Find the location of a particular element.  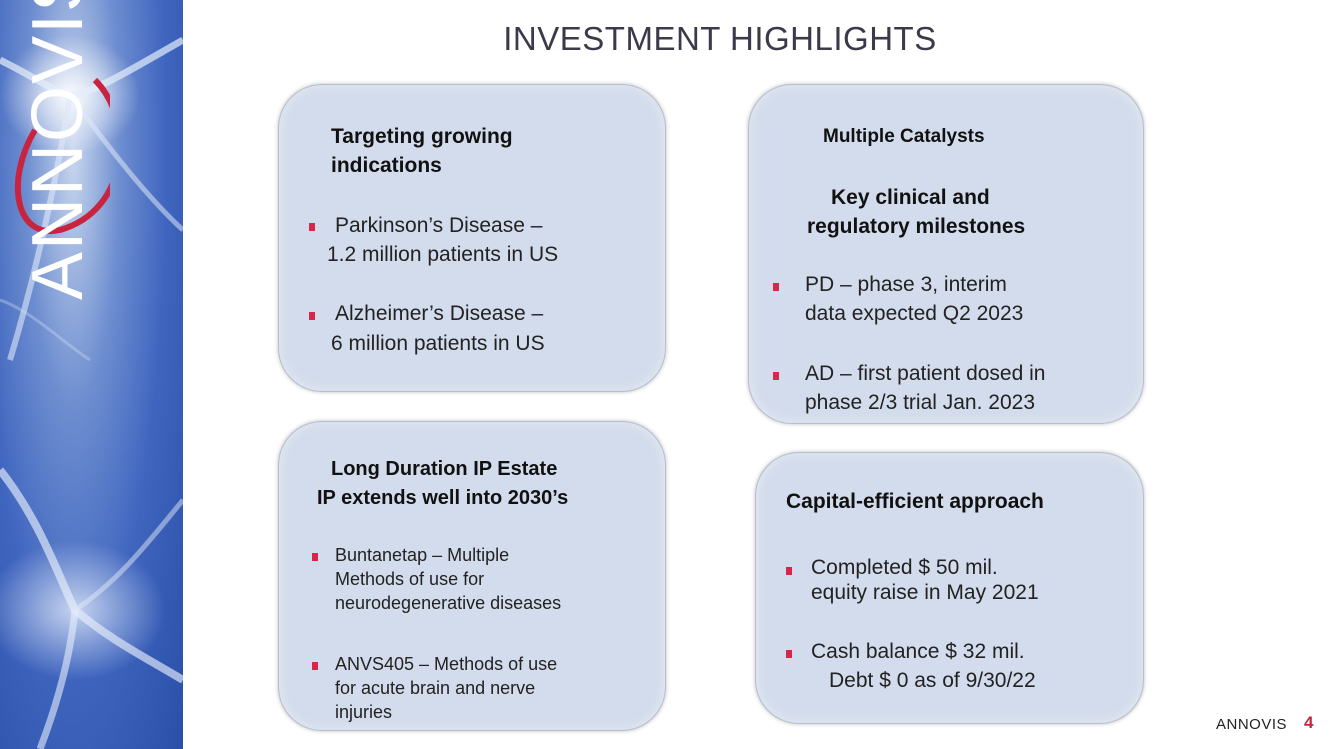

indications-bullet2-line2: 6 million patients in US is located at coordinates (438, 343).